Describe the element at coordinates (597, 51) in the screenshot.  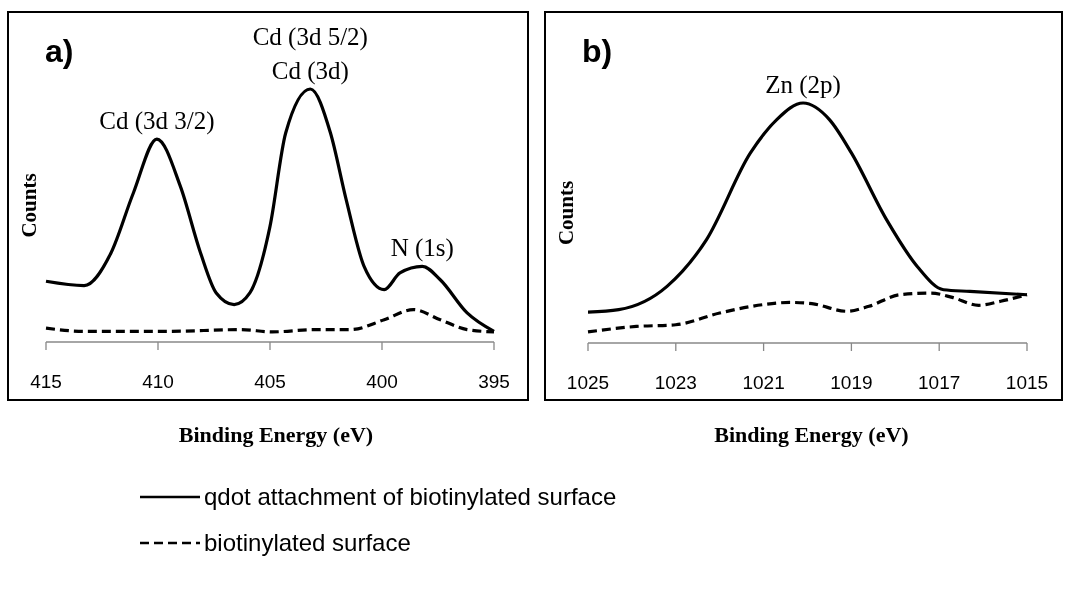
I see `chart-title: b)` at that location.